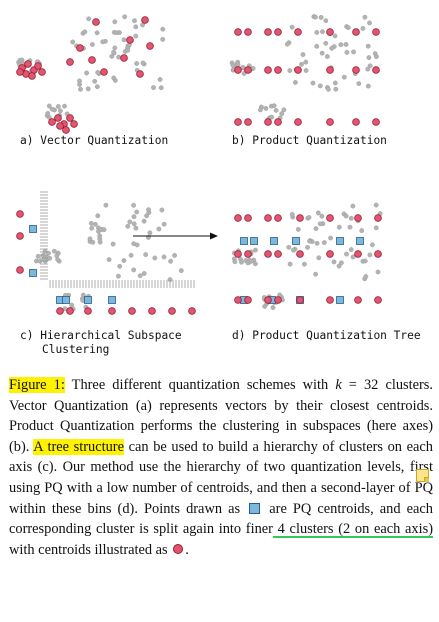 This screenshot has width=439, height=622. I want to click on caption-text-5: with centroids illustrated as, so click(90, 549).